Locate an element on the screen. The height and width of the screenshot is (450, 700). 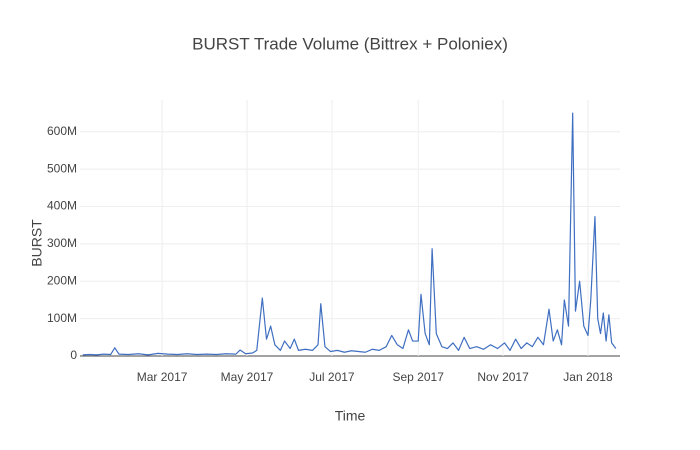
y-tick-label: 600M is located at coordinates (62, 131).